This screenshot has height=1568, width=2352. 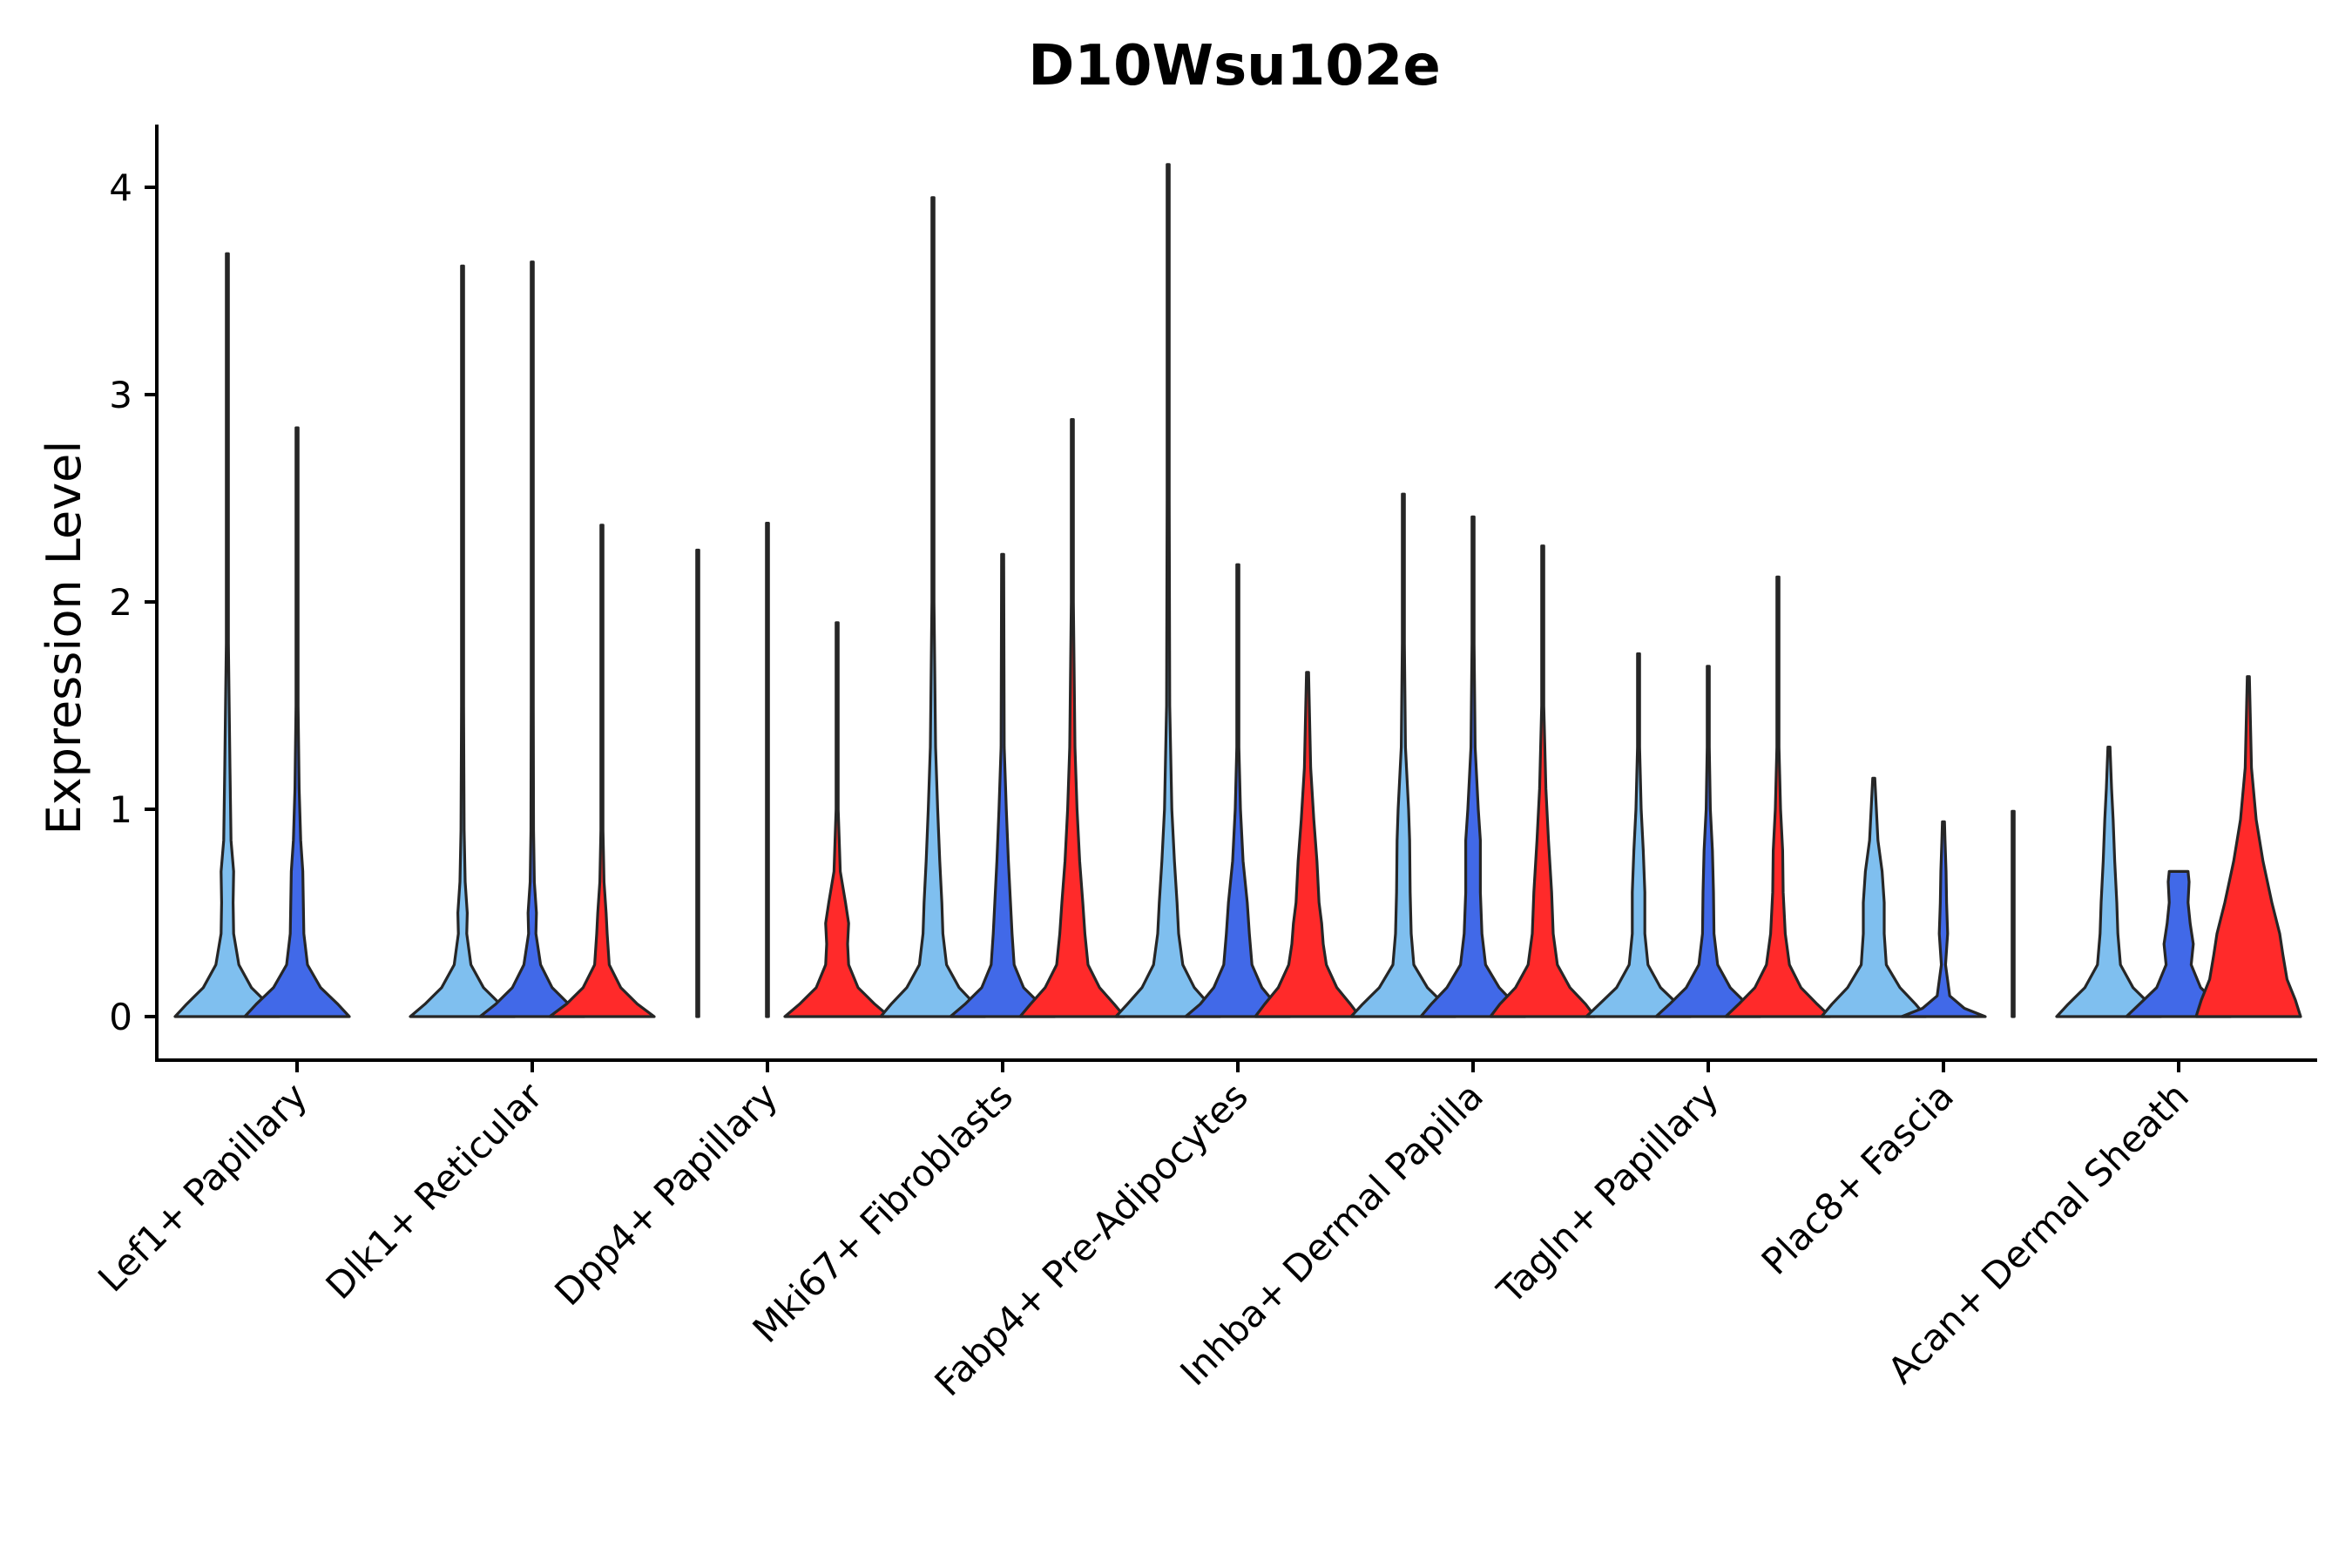 What do you see at coordinates (120, 1017) in the screenshot?
I see `y-tick-label-0: 0` at bounding box center [120, 1017].